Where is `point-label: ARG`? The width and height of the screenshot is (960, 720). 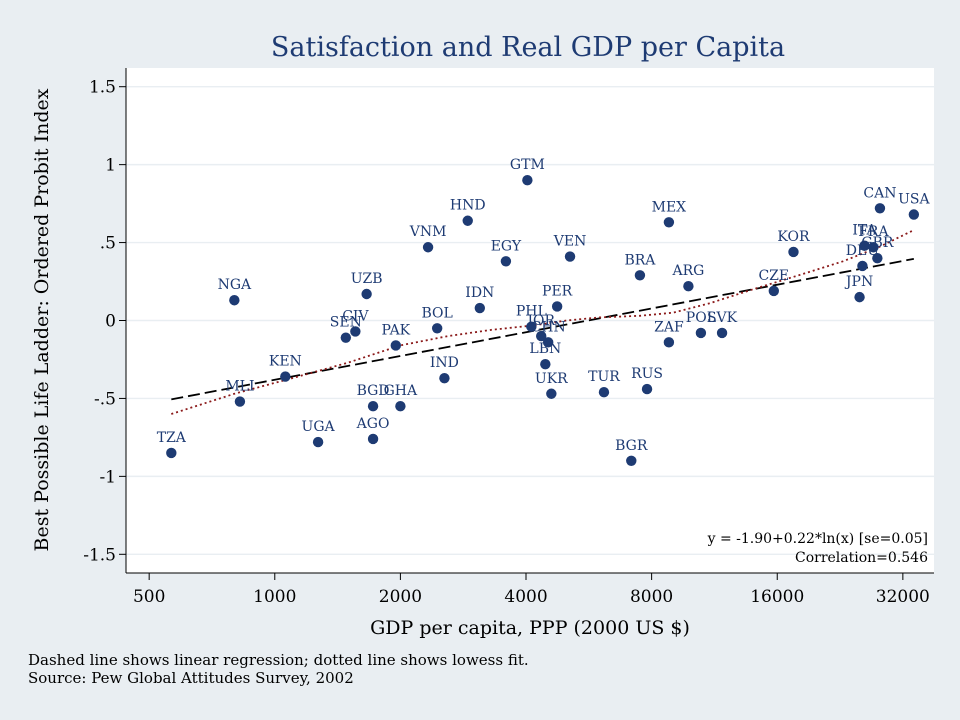
point-label: ARG is located at coordinates (687, 271).